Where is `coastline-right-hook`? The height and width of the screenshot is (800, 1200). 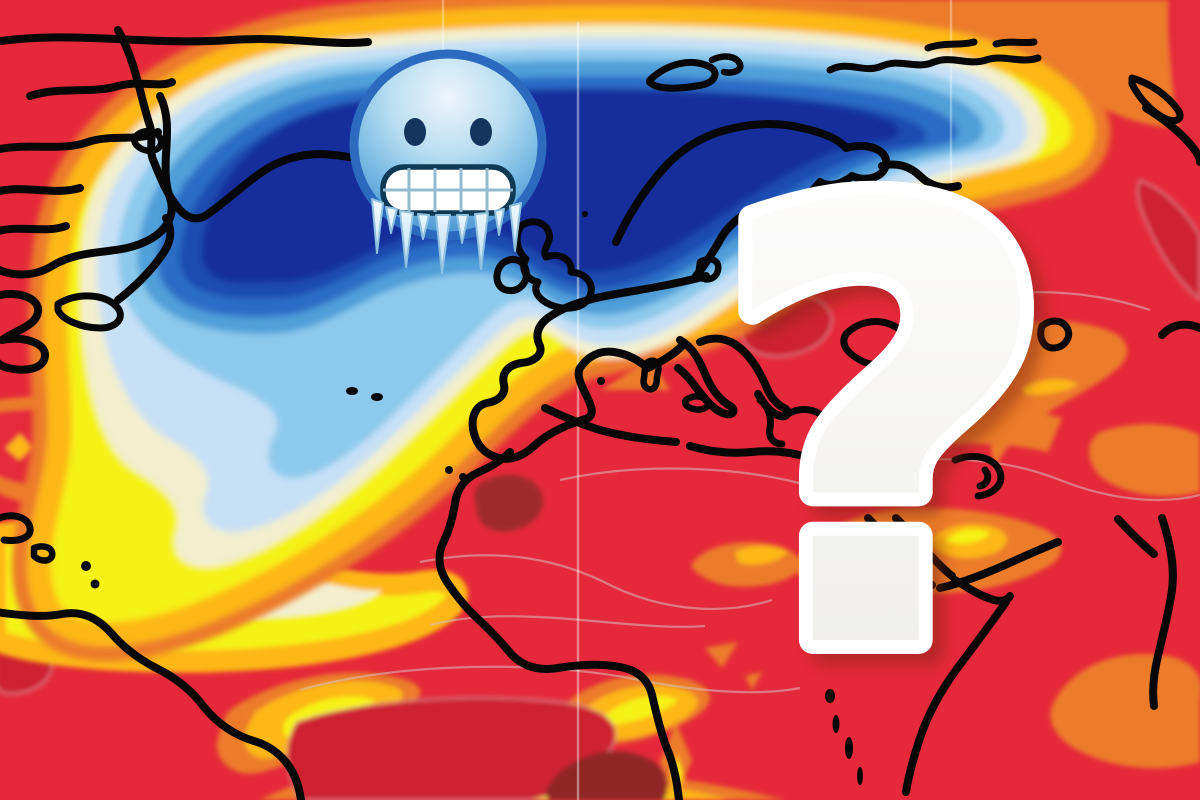
coastline-right-hook is located at coordinates (1179, 329).